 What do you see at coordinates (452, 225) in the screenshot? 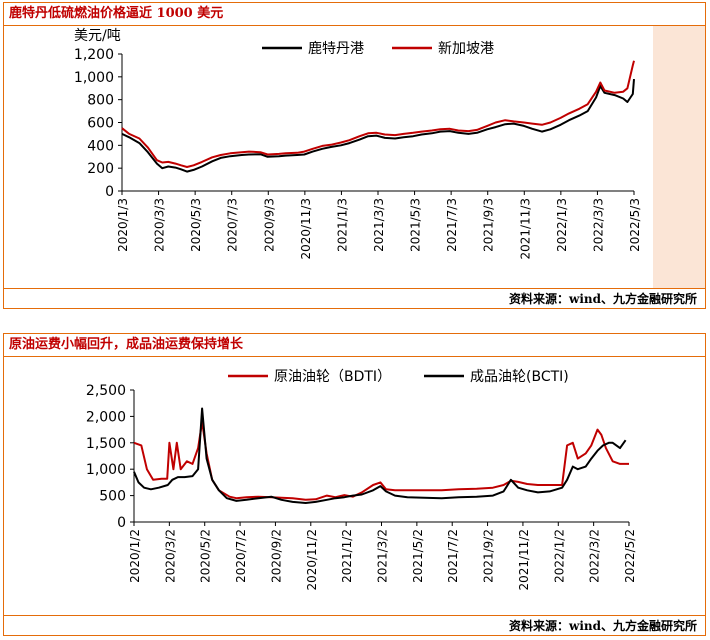
I see `x-tick-label: 2021/7/3` at bounding box center [452, 225].